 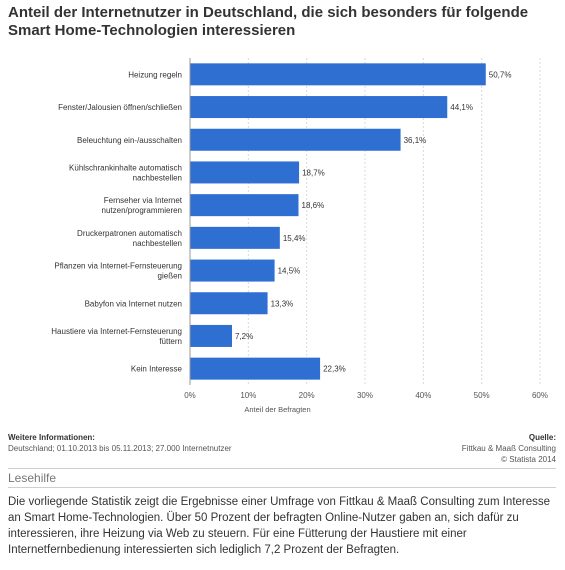 I want to click on value-label: 36,1%, so click(x=415, y=140).